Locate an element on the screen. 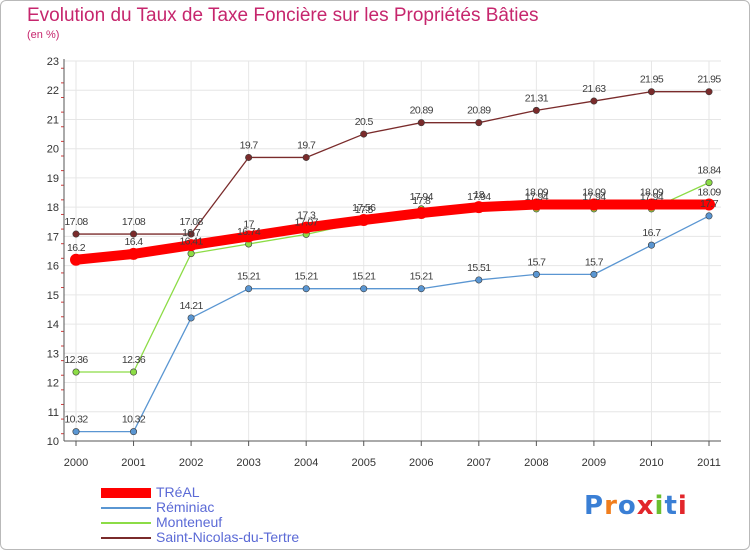  x-tick-label: 2005 is located at coordinates (363, 463).